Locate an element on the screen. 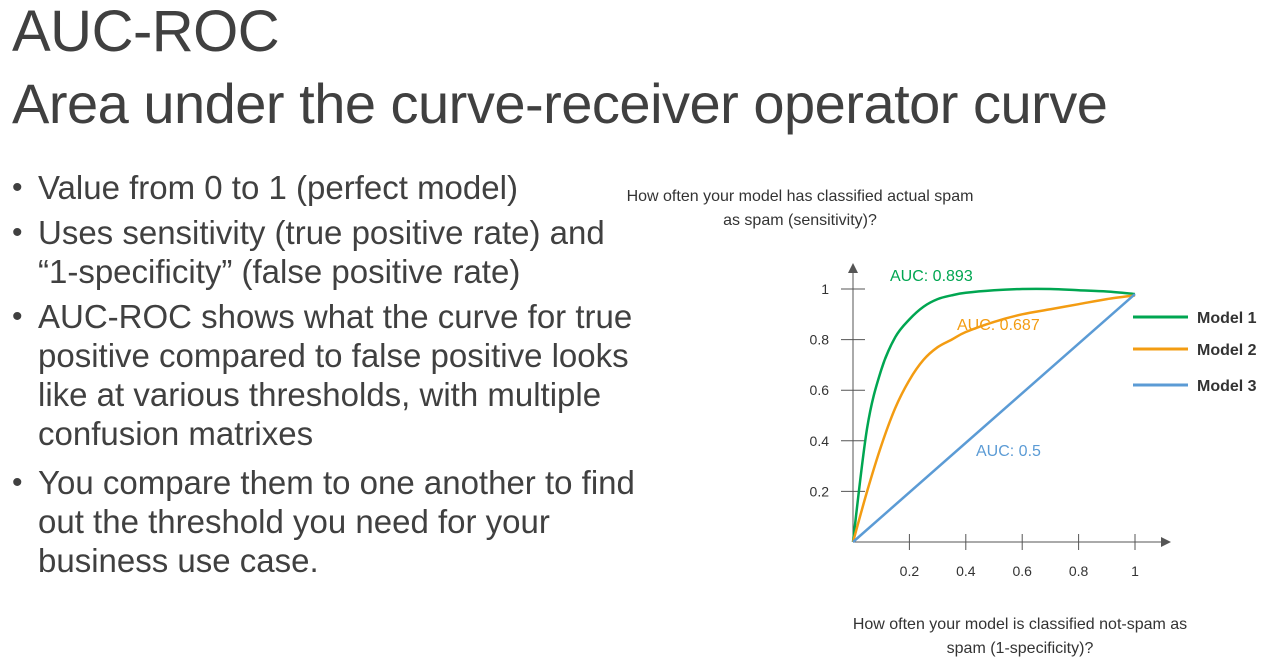  x-tick-label: 0.8 is located at coordinates (1079, 571).